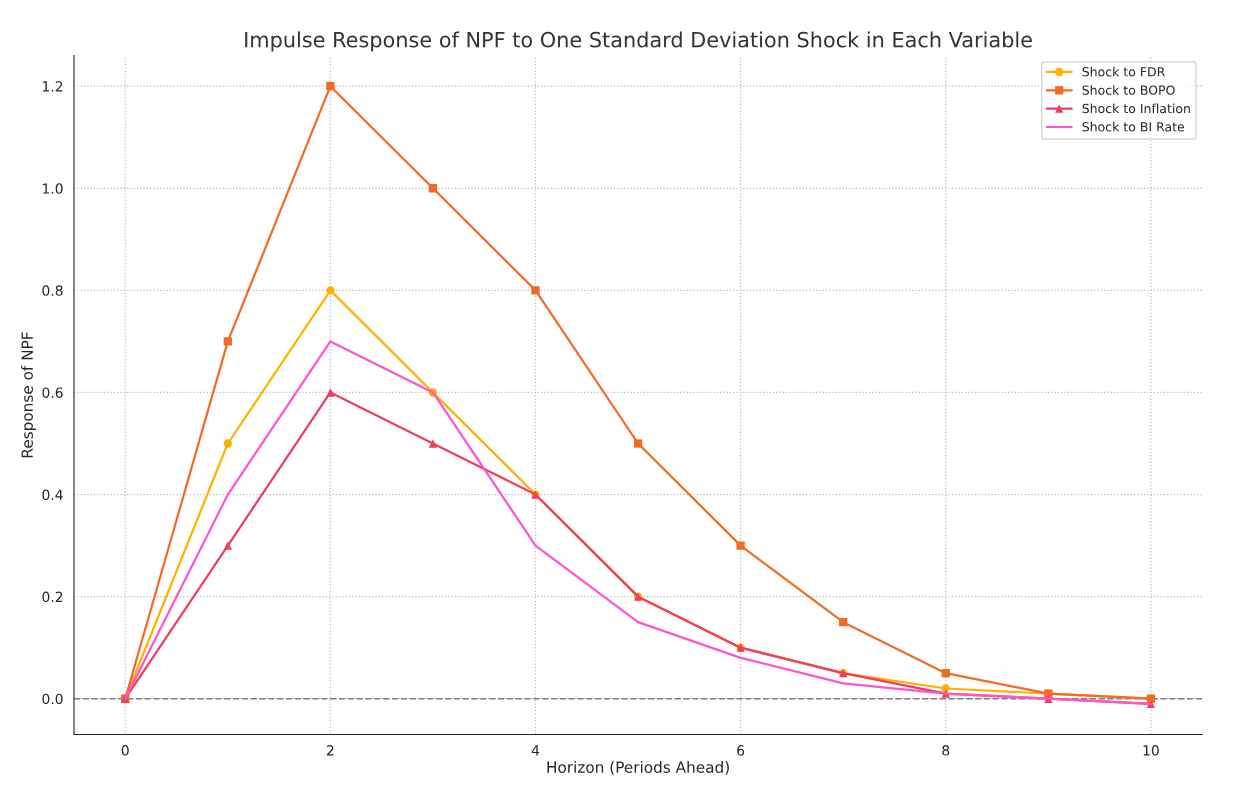 Image resolution: width=1233 pixels, height=794 pixels. What do you see at coordinates (1136, 108) in the screenshot?
I see `legend-label: Shock to Inflation` at bounding box center [1136, 108].